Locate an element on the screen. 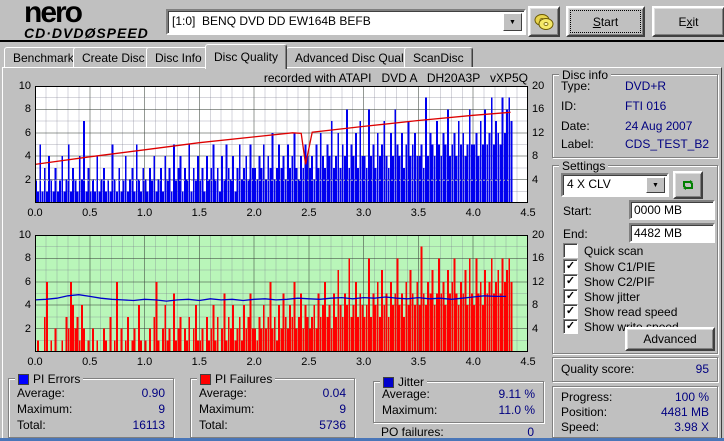  position-value: 4481 MB is located at coordinates (684, 412).